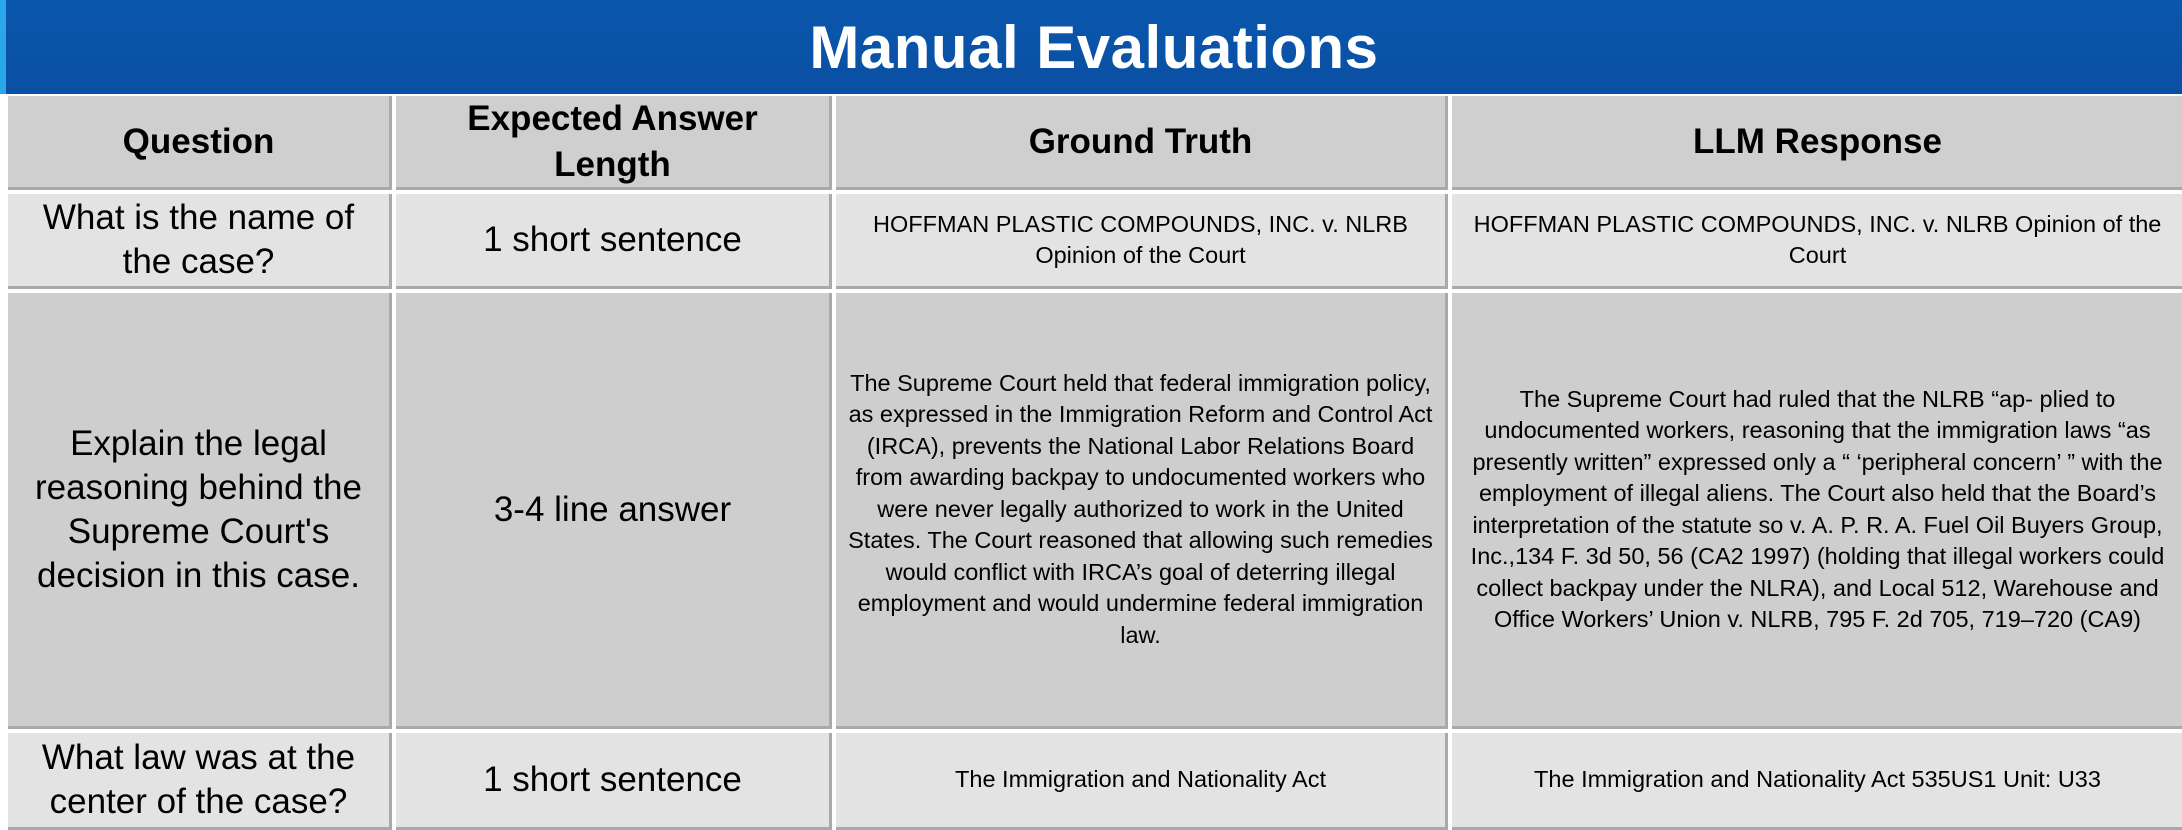 The width and height of the screenshot is (2182, 830). I want to click on row-1-expected-length: 1 short sentence, so click(614, 241).